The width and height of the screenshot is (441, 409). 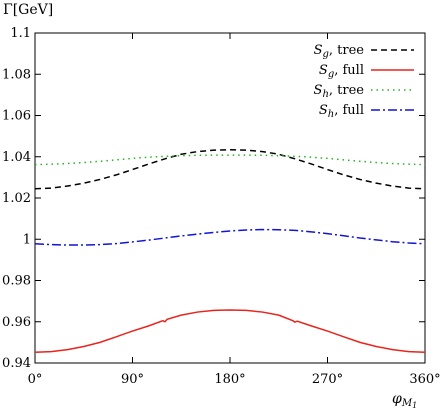 What do you see at coordinates (20, 33) in the screenshot?
I see `y-tick-label: 1.1` at bounding box center [20, 33].